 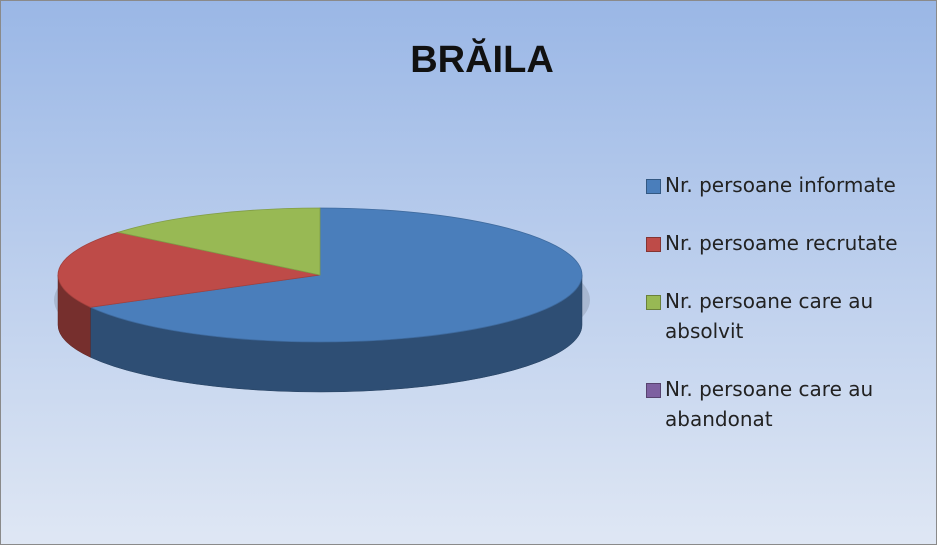 I want to click on legend-item: Nr. persoane informate, so click(x=786, y=185).